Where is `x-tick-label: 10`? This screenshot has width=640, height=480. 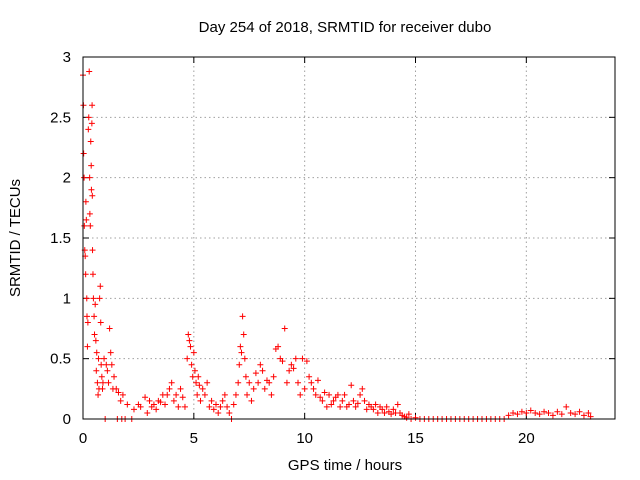
x-tick-label: 10 is located at coordinates (304, 438).